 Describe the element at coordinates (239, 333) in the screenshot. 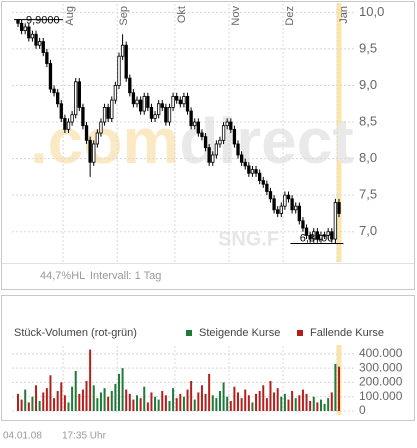

I see `legend-label: Steigende Kurse` at that location.